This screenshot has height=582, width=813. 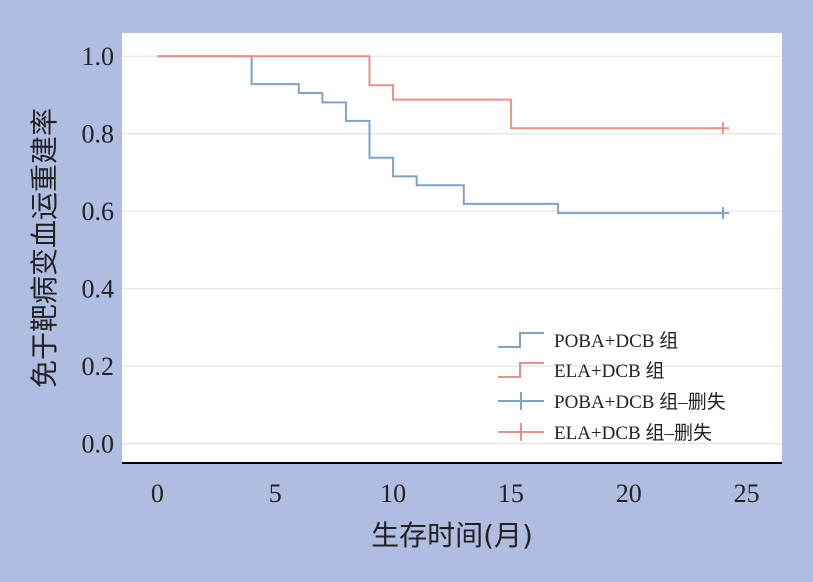 What do you see at coordinates (511, 493) in the screenshot?
I see `x-tick-label: 15` at bounding box center [511, 493].